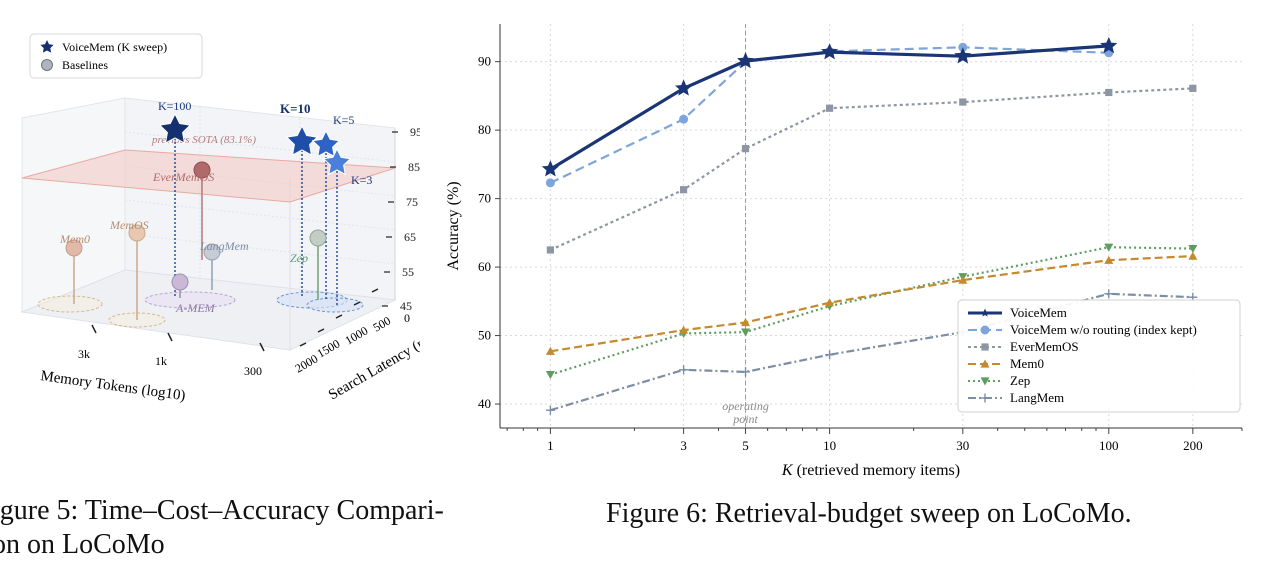 Image resolution: width=1265 pixels, height=562 pixels. I want to click on fig5-label-langmem: LangMem, so click(224, 246).